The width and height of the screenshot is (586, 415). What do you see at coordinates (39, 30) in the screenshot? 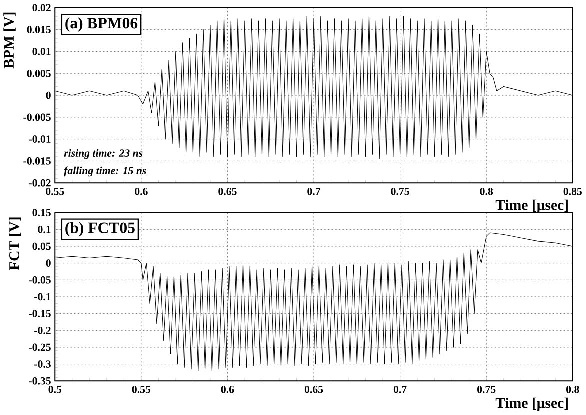
I see `y-tick-label: 0.015` at bounding box center [39, 30].